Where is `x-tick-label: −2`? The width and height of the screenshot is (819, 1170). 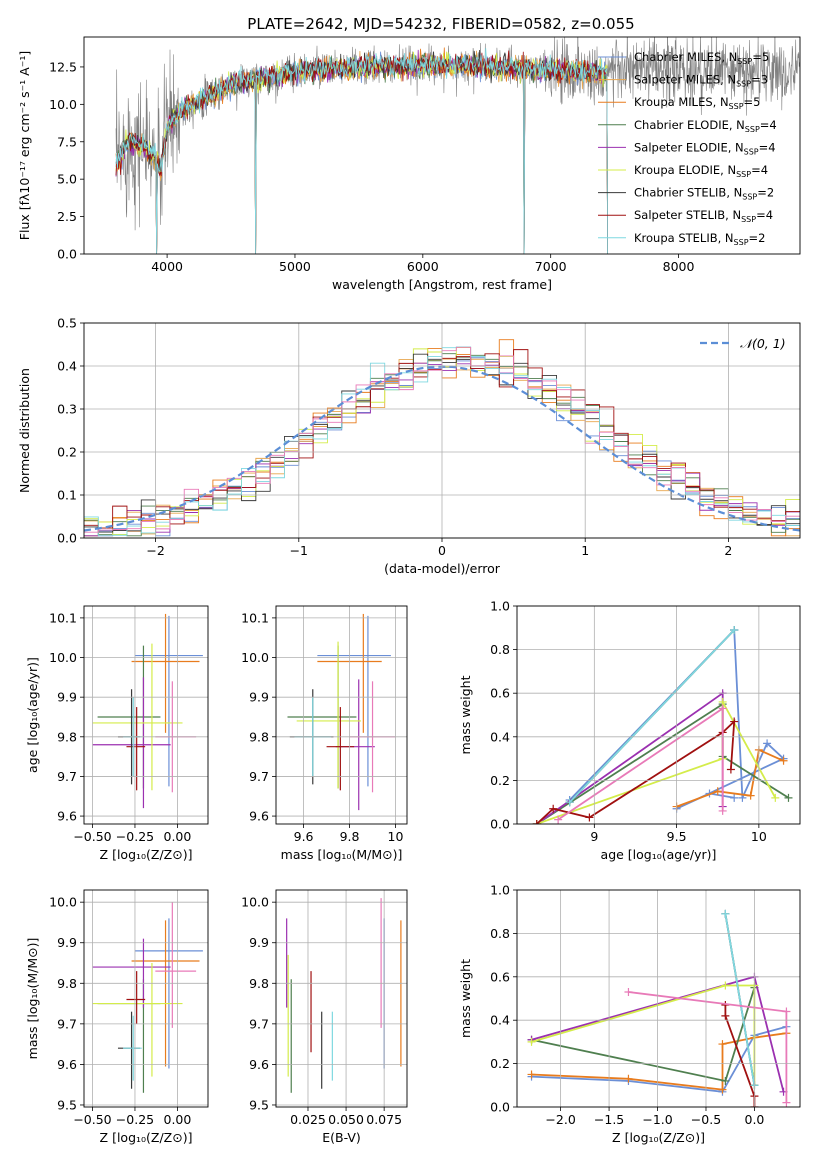
x-tick-label: −2 is located at coordinates (155, 550).